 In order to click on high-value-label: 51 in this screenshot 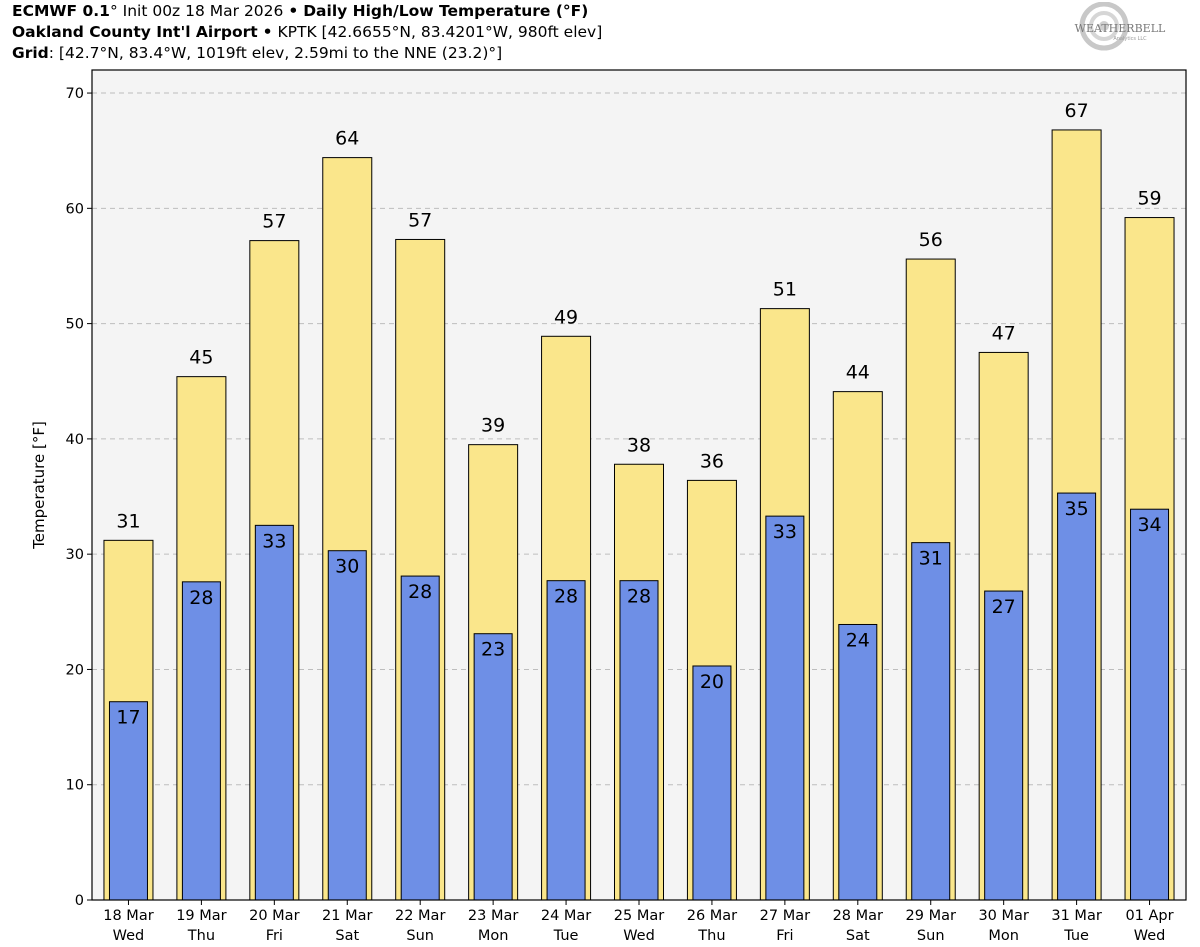, I will do `click(785, 290)`.